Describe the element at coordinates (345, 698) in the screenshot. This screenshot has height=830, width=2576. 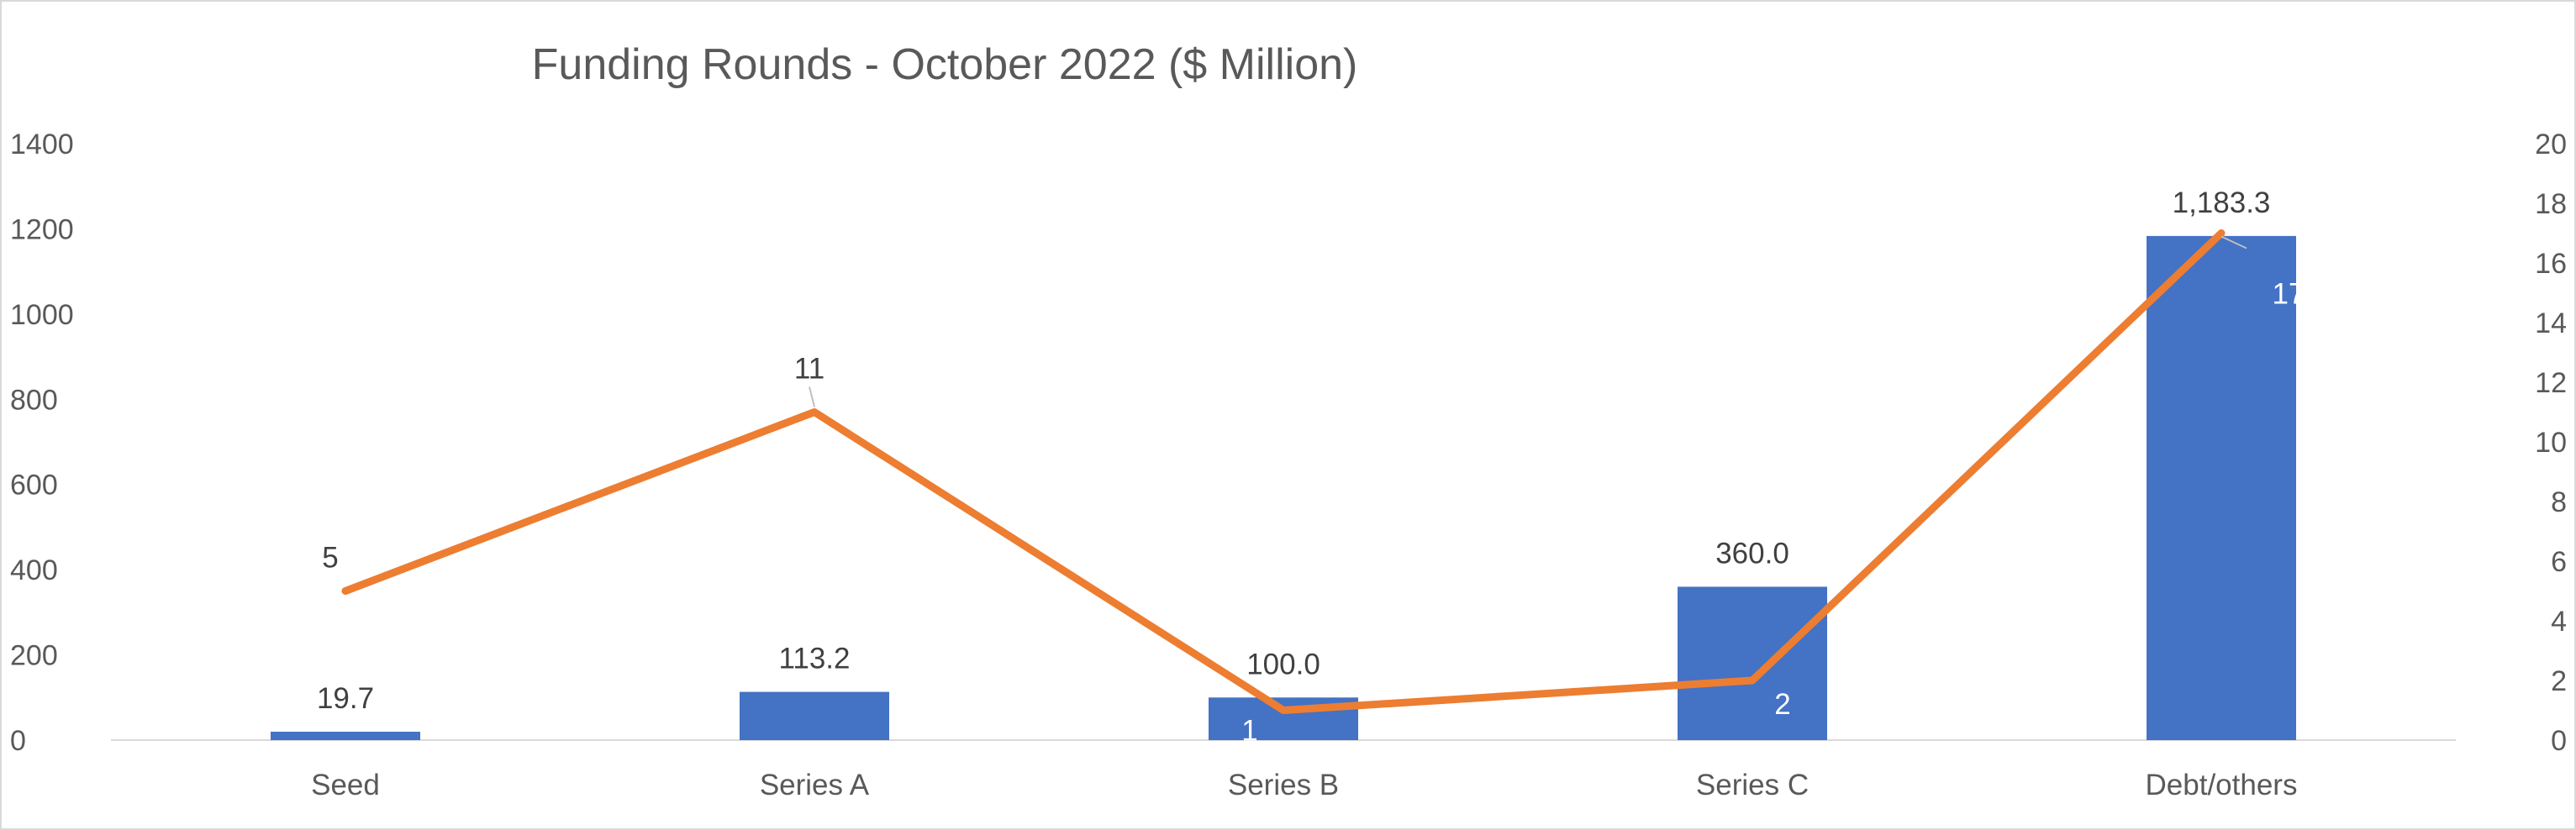
I see `bar-data-label: 19.7` at that location.